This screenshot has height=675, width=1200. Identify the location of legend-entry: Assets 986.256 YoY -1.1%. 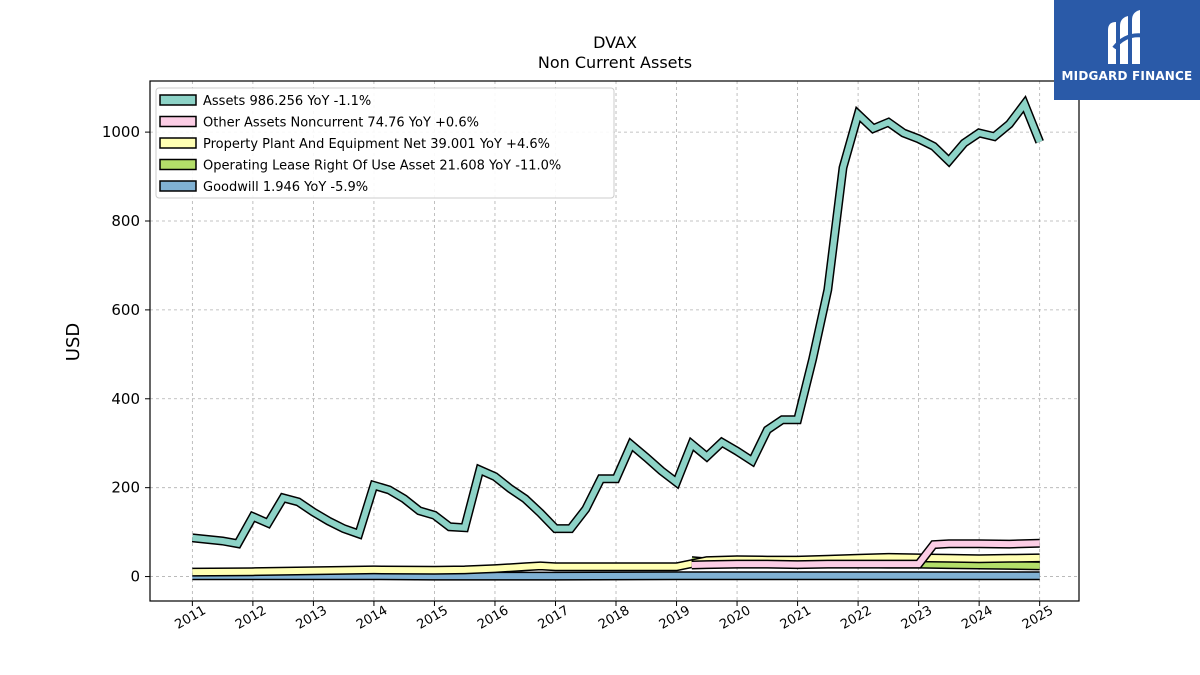
(287, 101).